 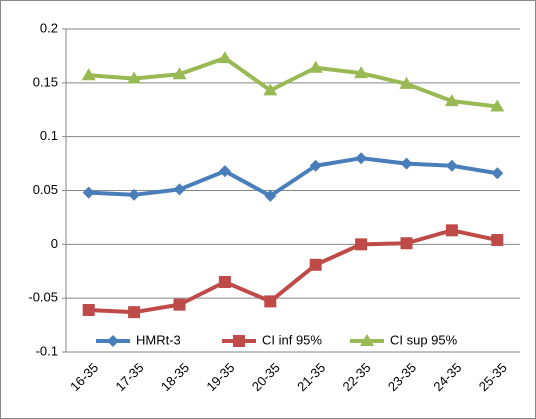 I want to click on y-tick-label: 0, so click(x=54, y=243).